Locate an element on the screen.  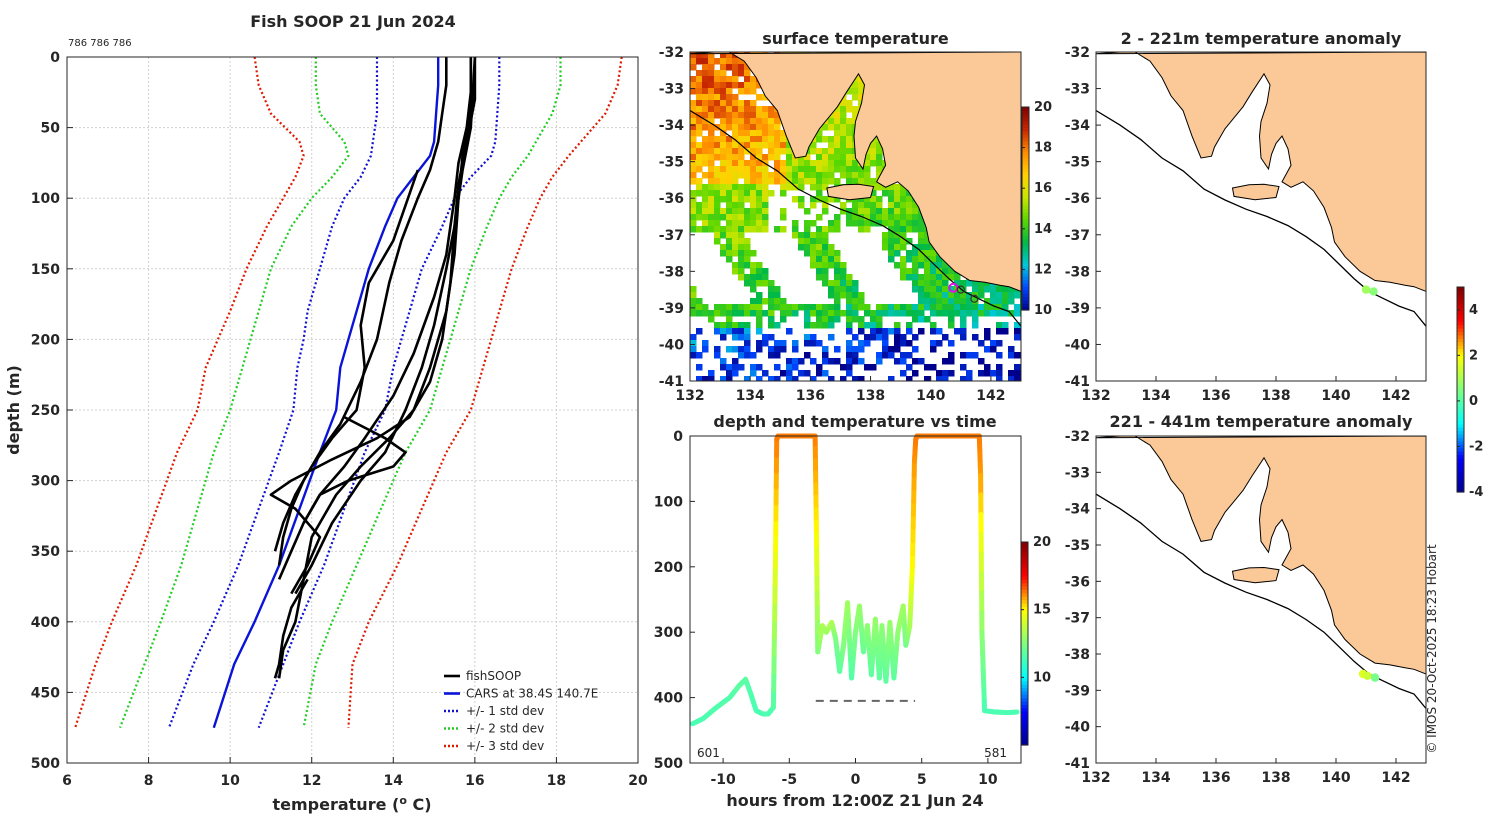
anom1-ytick-label: -32 is located at coordinates (1077, 53).